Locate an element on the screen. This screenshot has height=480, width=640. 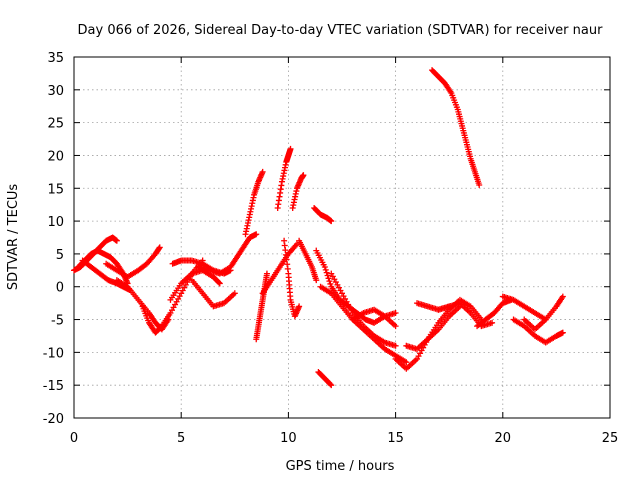
y-tick-label: 35 is located at coordinates (55, 58).